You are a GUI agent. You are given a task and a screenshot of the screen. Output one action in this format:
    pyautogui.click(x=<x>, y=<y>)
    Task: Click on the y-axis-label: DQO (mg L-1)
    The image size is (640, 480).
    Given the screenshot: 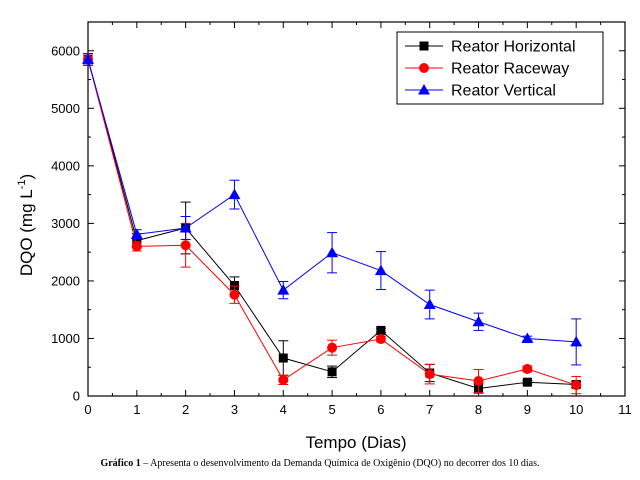 What is the action you would take?
    pyautogui.click(x=26, y=225)
    